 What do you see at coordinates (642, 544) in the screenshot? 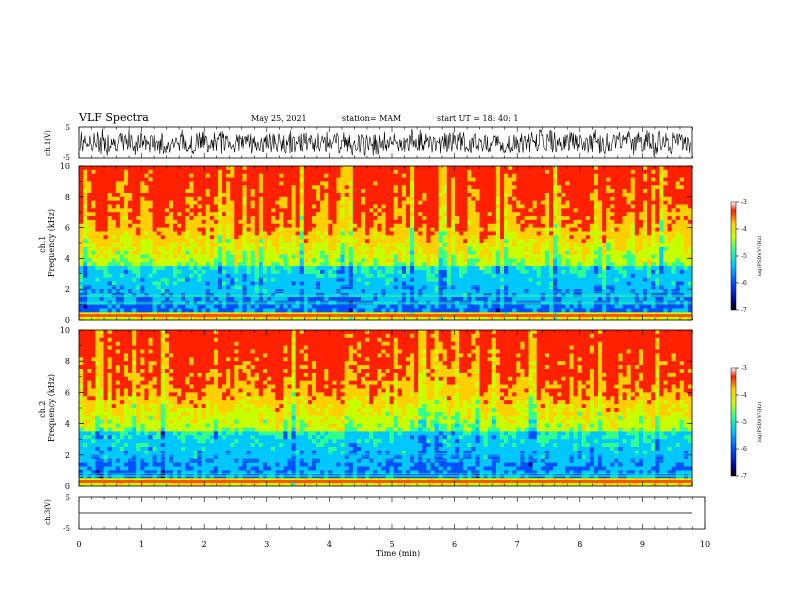
I see `time-tick-label-9: 9` at bounding box center [642, 544].